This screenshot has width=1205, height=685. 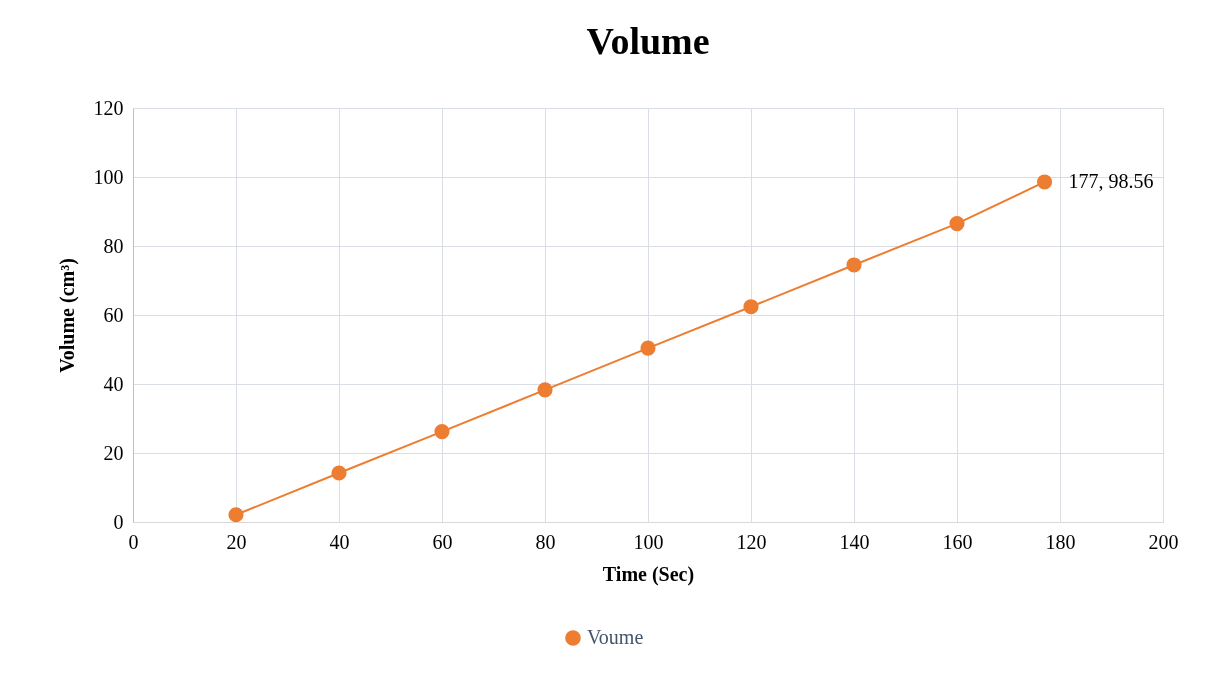 What do you see at coordinates (113, 314) in the screenshot?
I see `y-tick-label: 60` at bounding box center [113, 314].